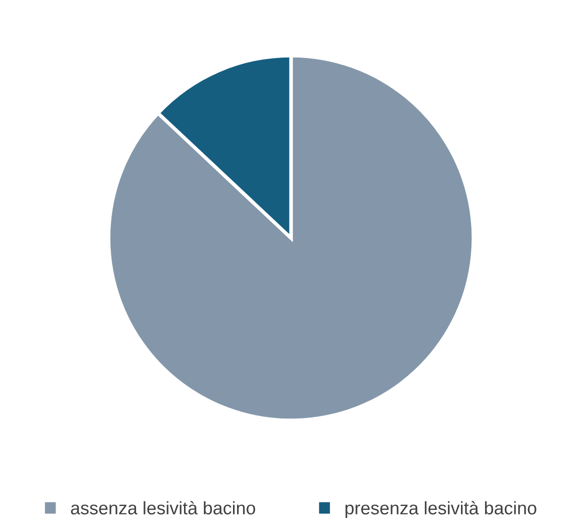 The height and width of the screenshot is (529, 582). What do you see at coordinates (441, 509) in the screenshot?
I see `legend-label: presenza lesività bacino` at bounding box center [441, 509].